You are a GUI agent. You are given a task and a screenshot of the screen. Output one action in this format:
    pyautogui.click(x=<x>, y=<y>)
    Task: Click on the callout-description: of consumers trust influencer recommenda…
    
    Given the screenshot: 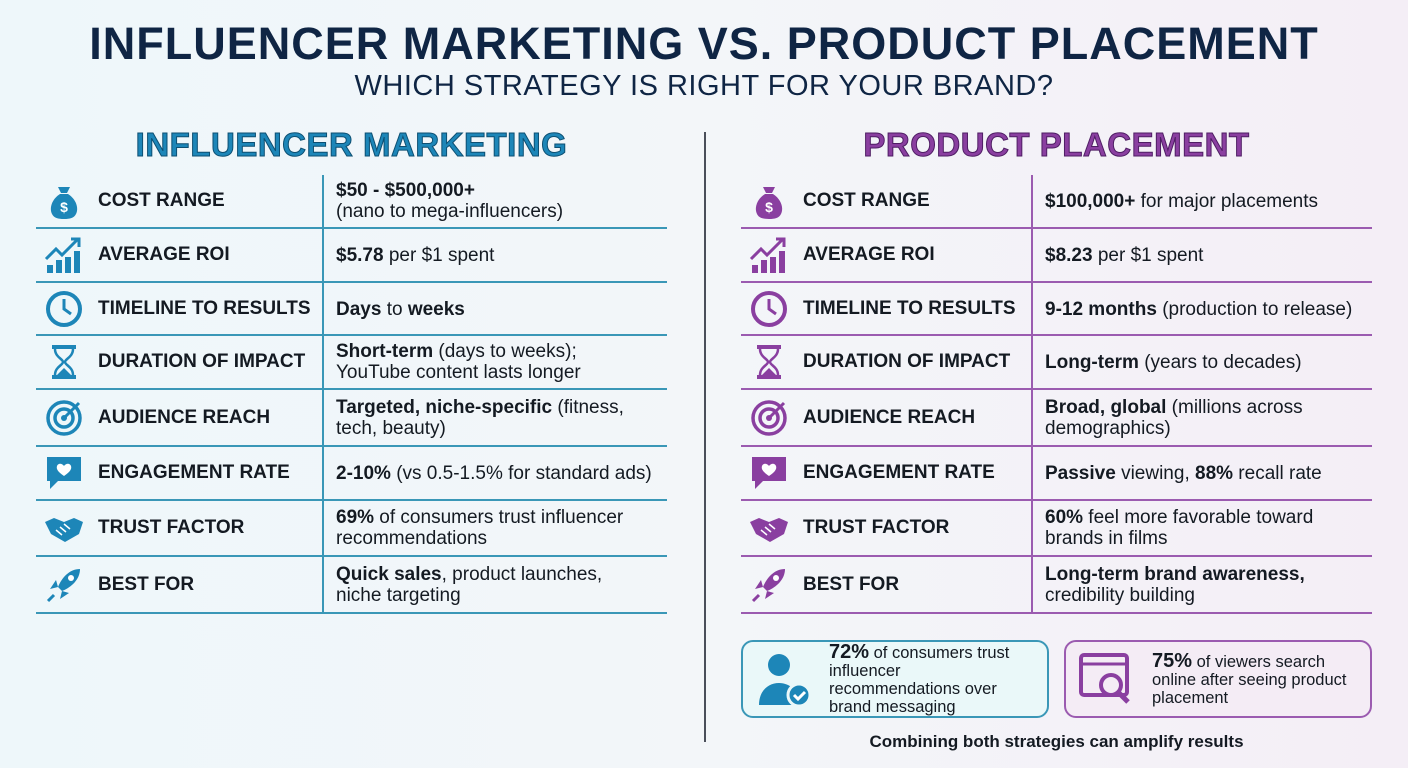 What is the action you would take?
    pyautogui.click(x=919, y=679)
    